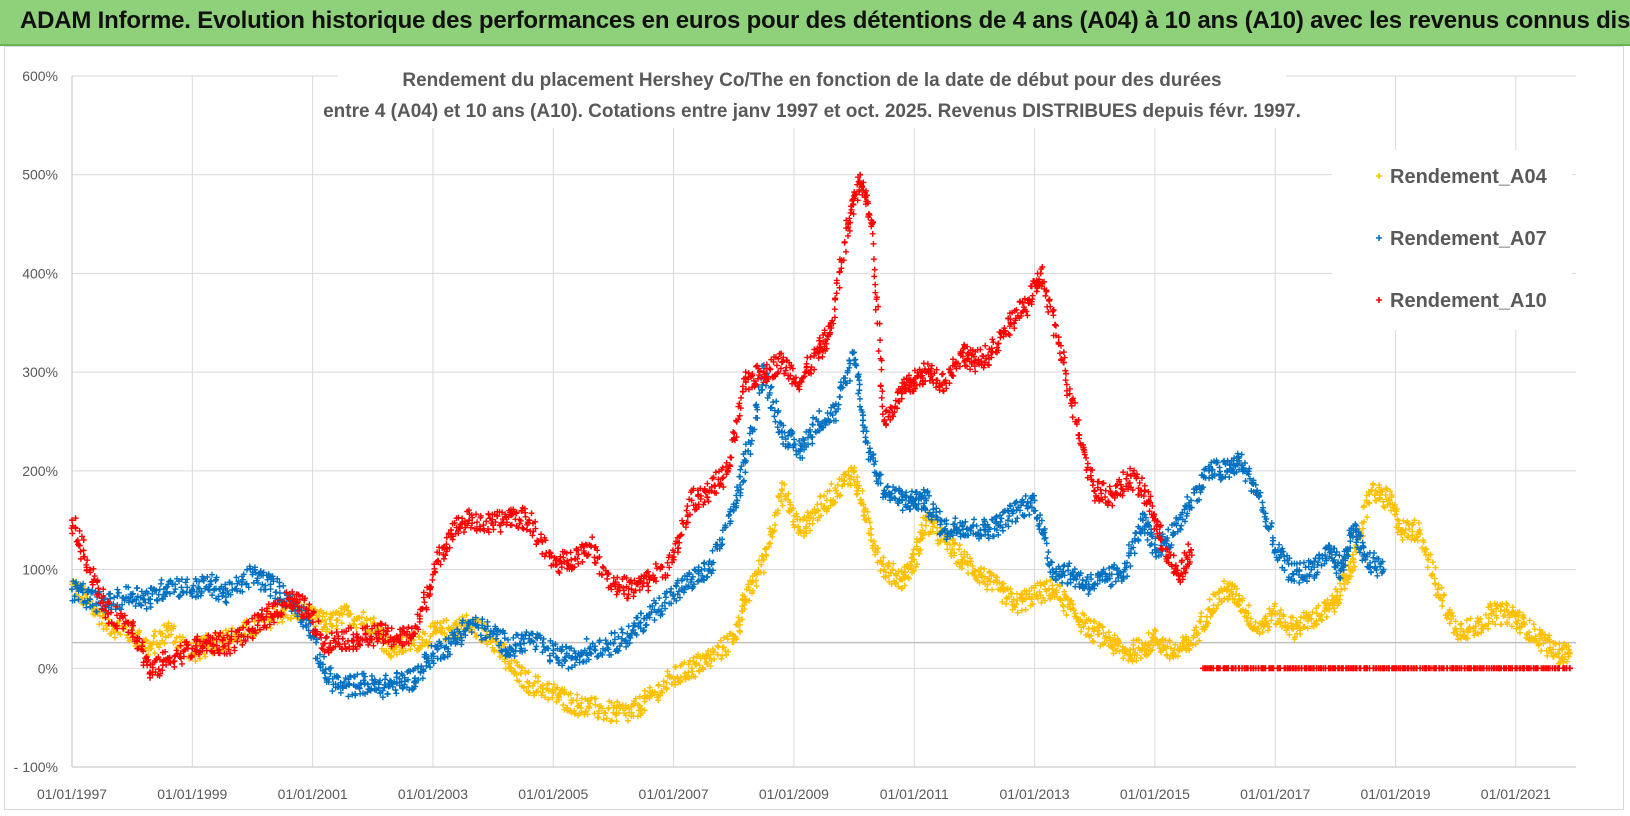 The height and width of the screenshot is (816, 1630). I want to click on y-tick-label: 500%, so click(40, 175).